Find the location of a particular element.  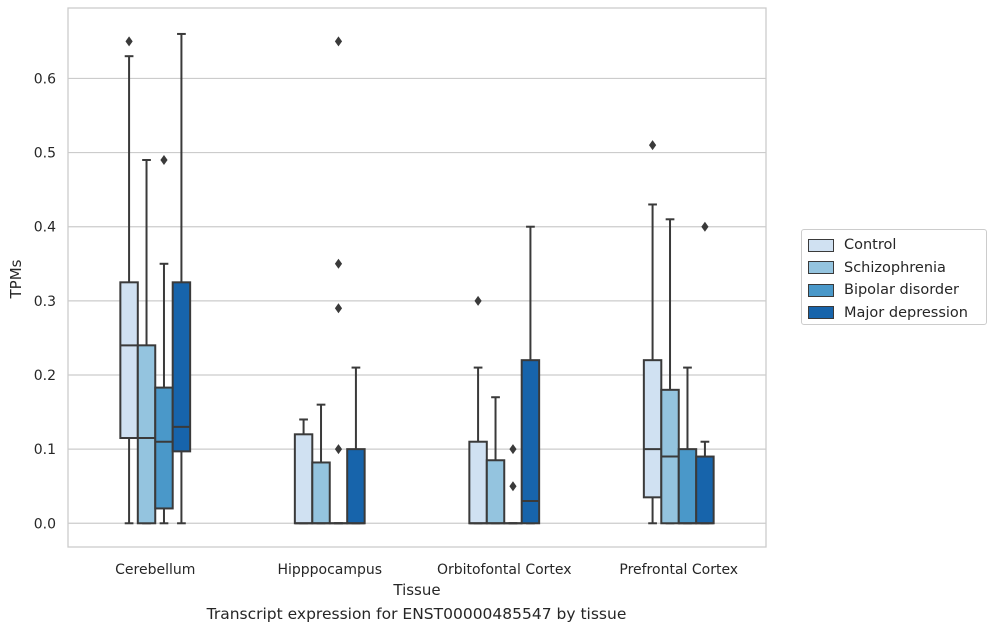

legend-item: Schizophrenia is located at coordinates (897, 268).